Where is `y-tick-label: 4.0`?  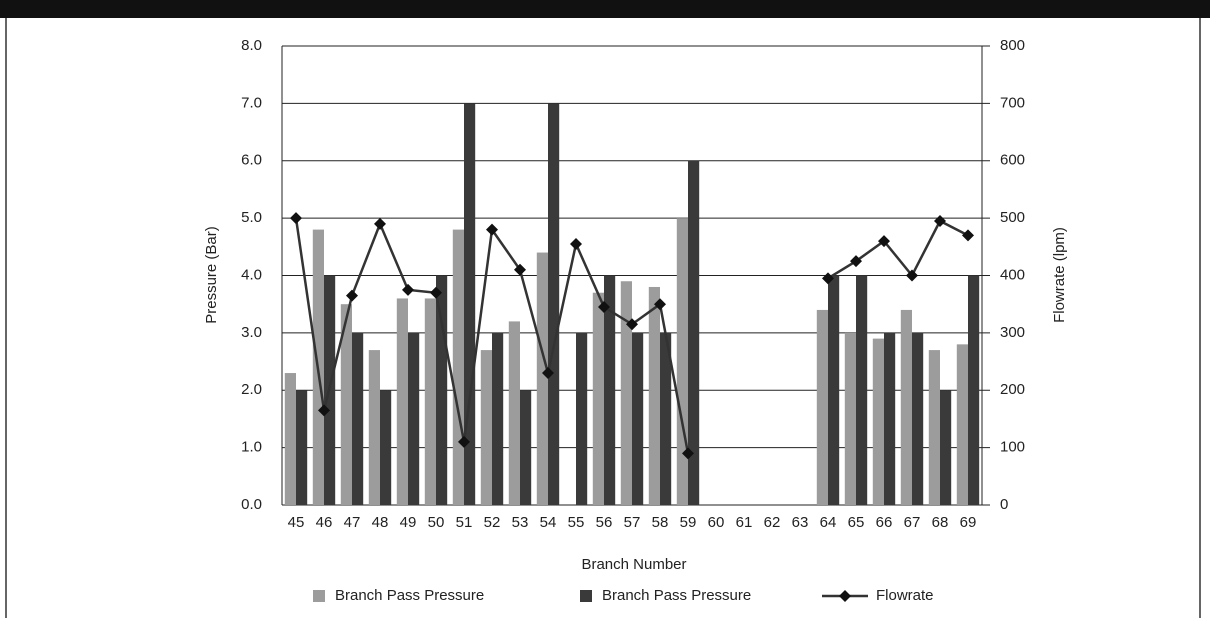 y-tick-label: 4.0 is located at coordinates (251, 274).